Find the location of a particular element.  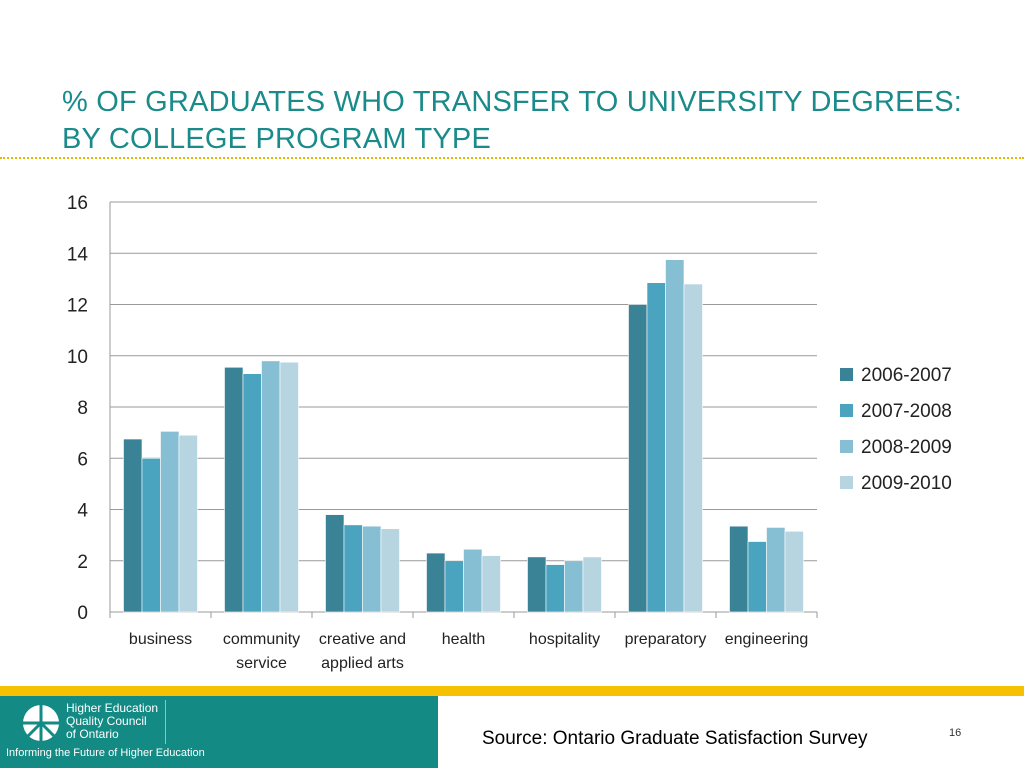

x-category-label: health is located at coordinates (464, 639).